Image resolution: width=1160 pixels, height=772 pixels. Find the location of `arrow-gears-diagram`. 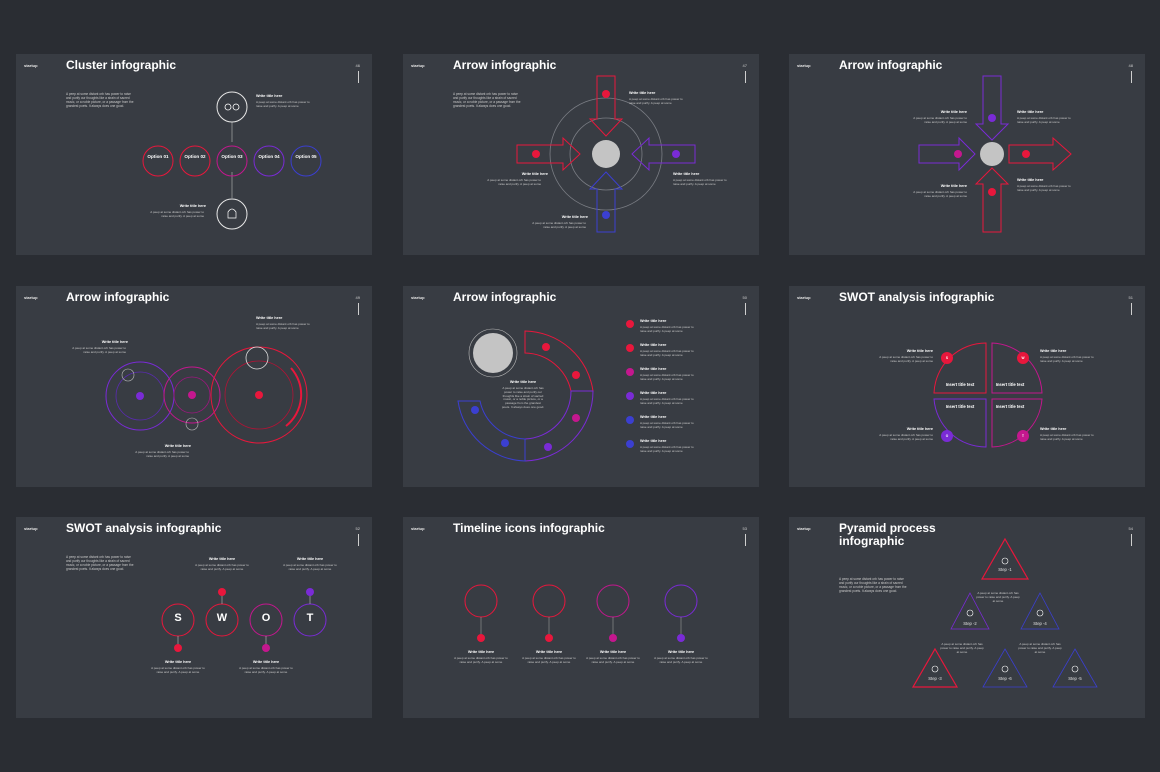

arrow-gears-diagram is located at coordinates (206, 395).